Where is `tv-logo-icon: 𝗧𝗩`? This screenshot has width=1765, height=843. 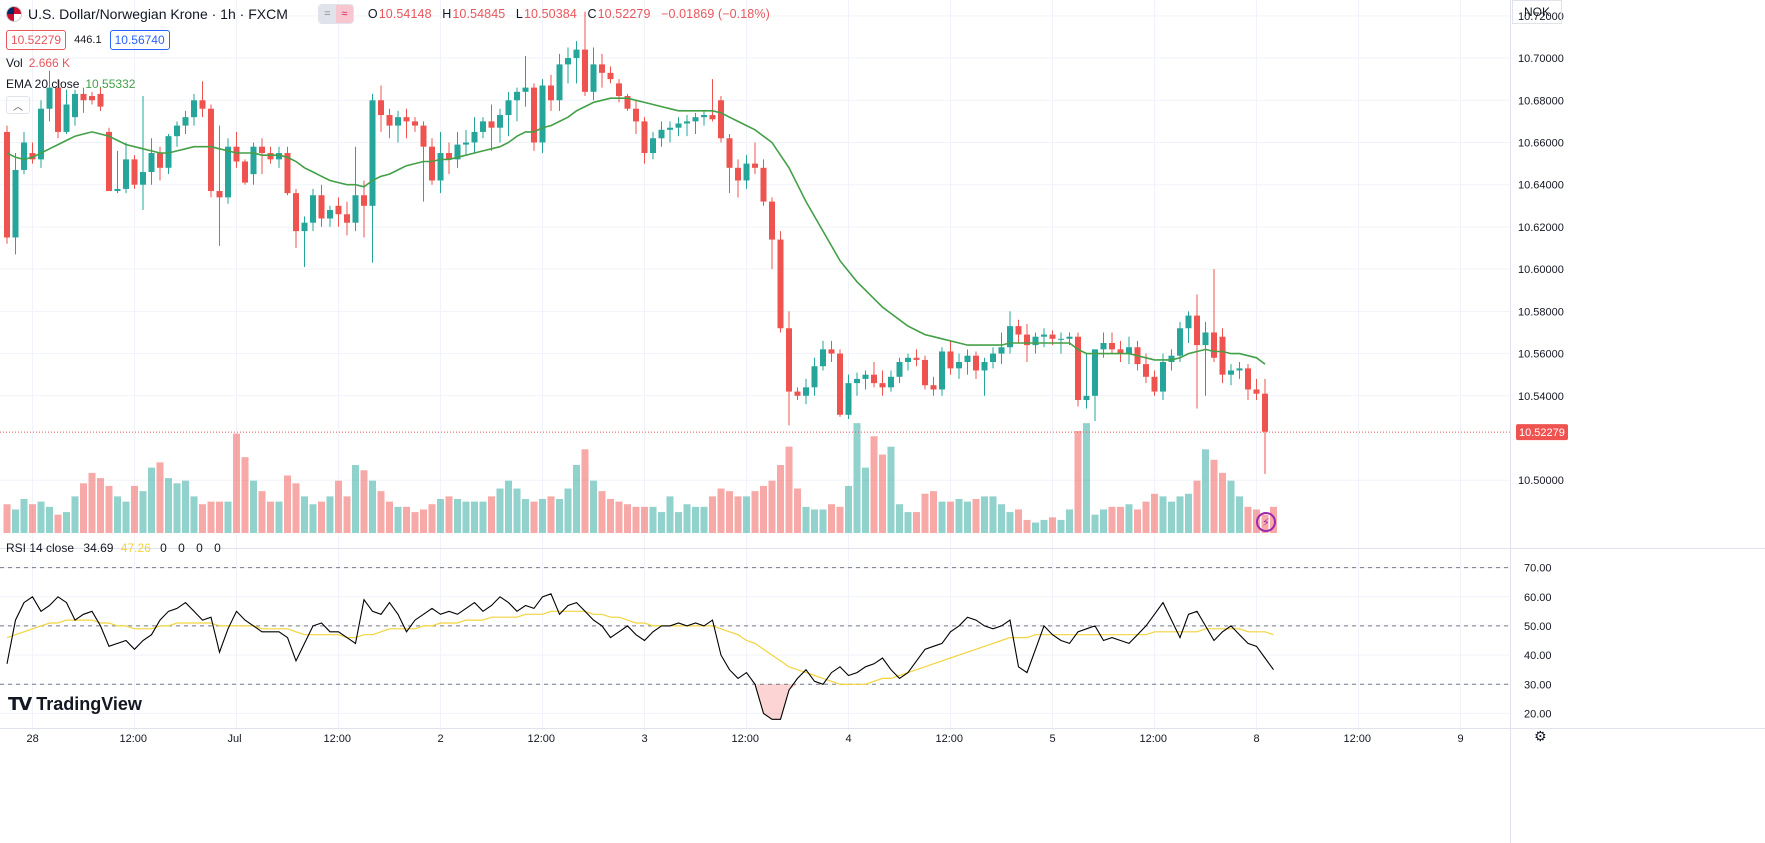 tv-logo-icon: 𝗧𝗩 is located at coordinates (20, 704).